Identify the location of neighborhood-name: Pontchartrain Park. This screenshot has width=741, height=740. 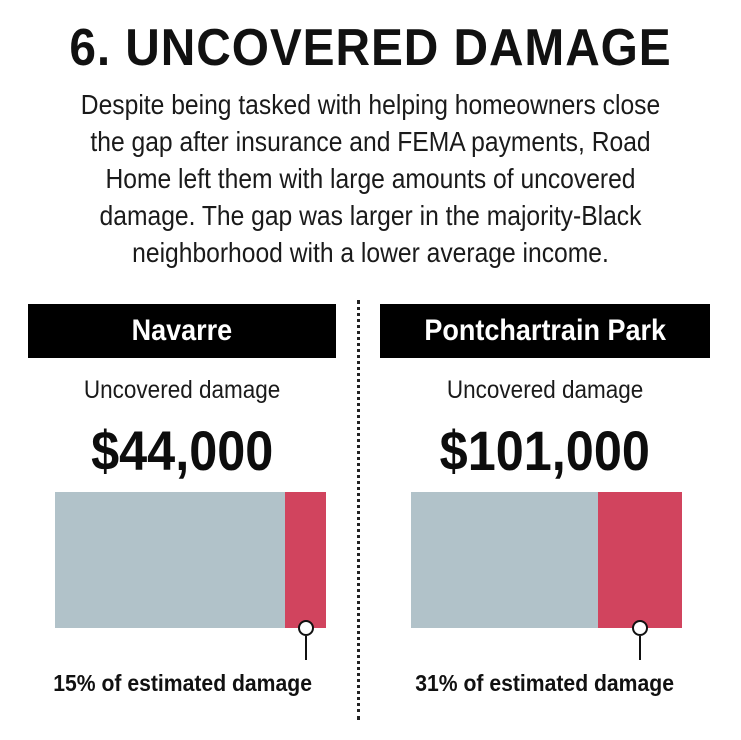
(545, 330).